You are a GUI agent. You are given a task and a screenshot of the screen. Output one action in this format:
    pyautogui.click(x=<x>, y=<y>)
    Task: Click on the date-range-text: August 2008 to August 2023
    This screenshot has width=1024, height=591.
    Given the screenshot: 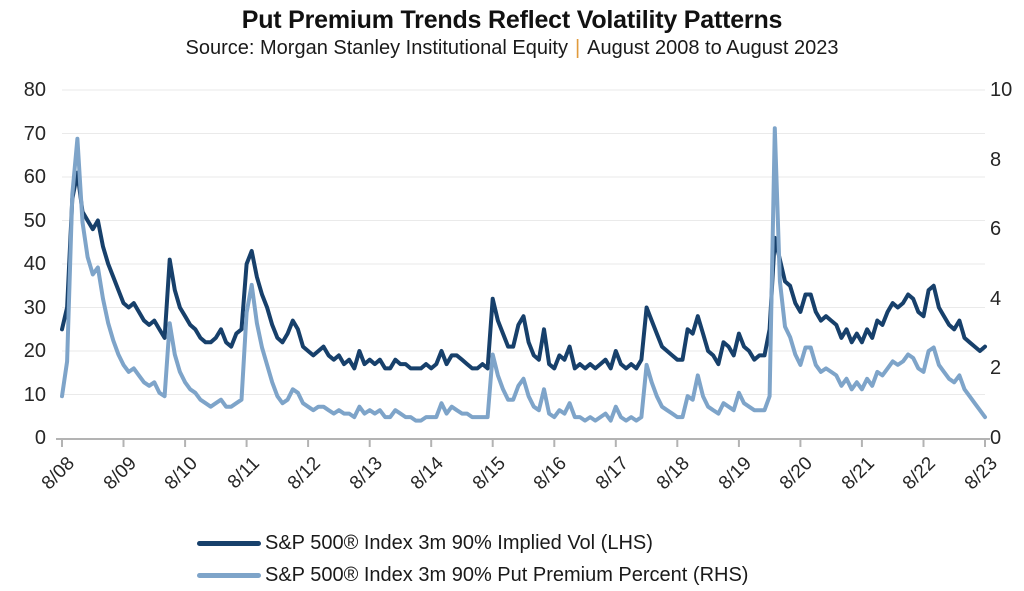 What is the action you would take?
    pyautogui.click(x=713, y=48)
    